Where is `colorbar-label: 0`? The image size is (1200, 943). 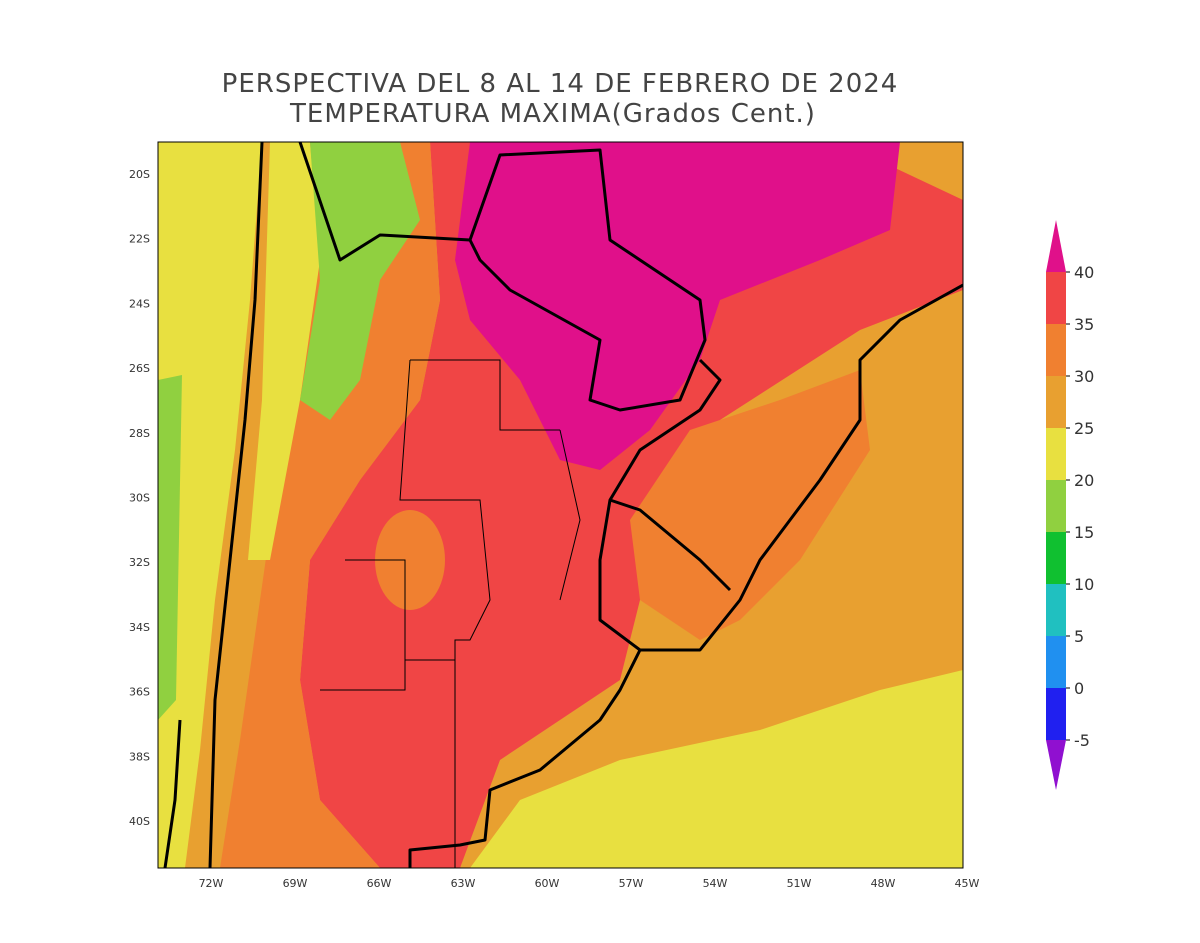 colorbar-label: 0 is located at coordinates (1079, 688).